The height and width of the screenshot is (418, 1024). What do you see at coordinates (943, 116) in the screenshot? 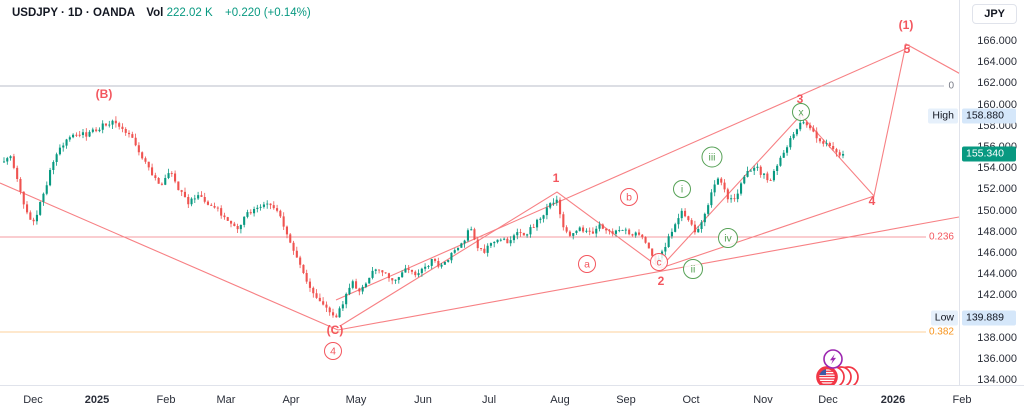
I see `high-badge-label: High` at bounding box center [943, 116].